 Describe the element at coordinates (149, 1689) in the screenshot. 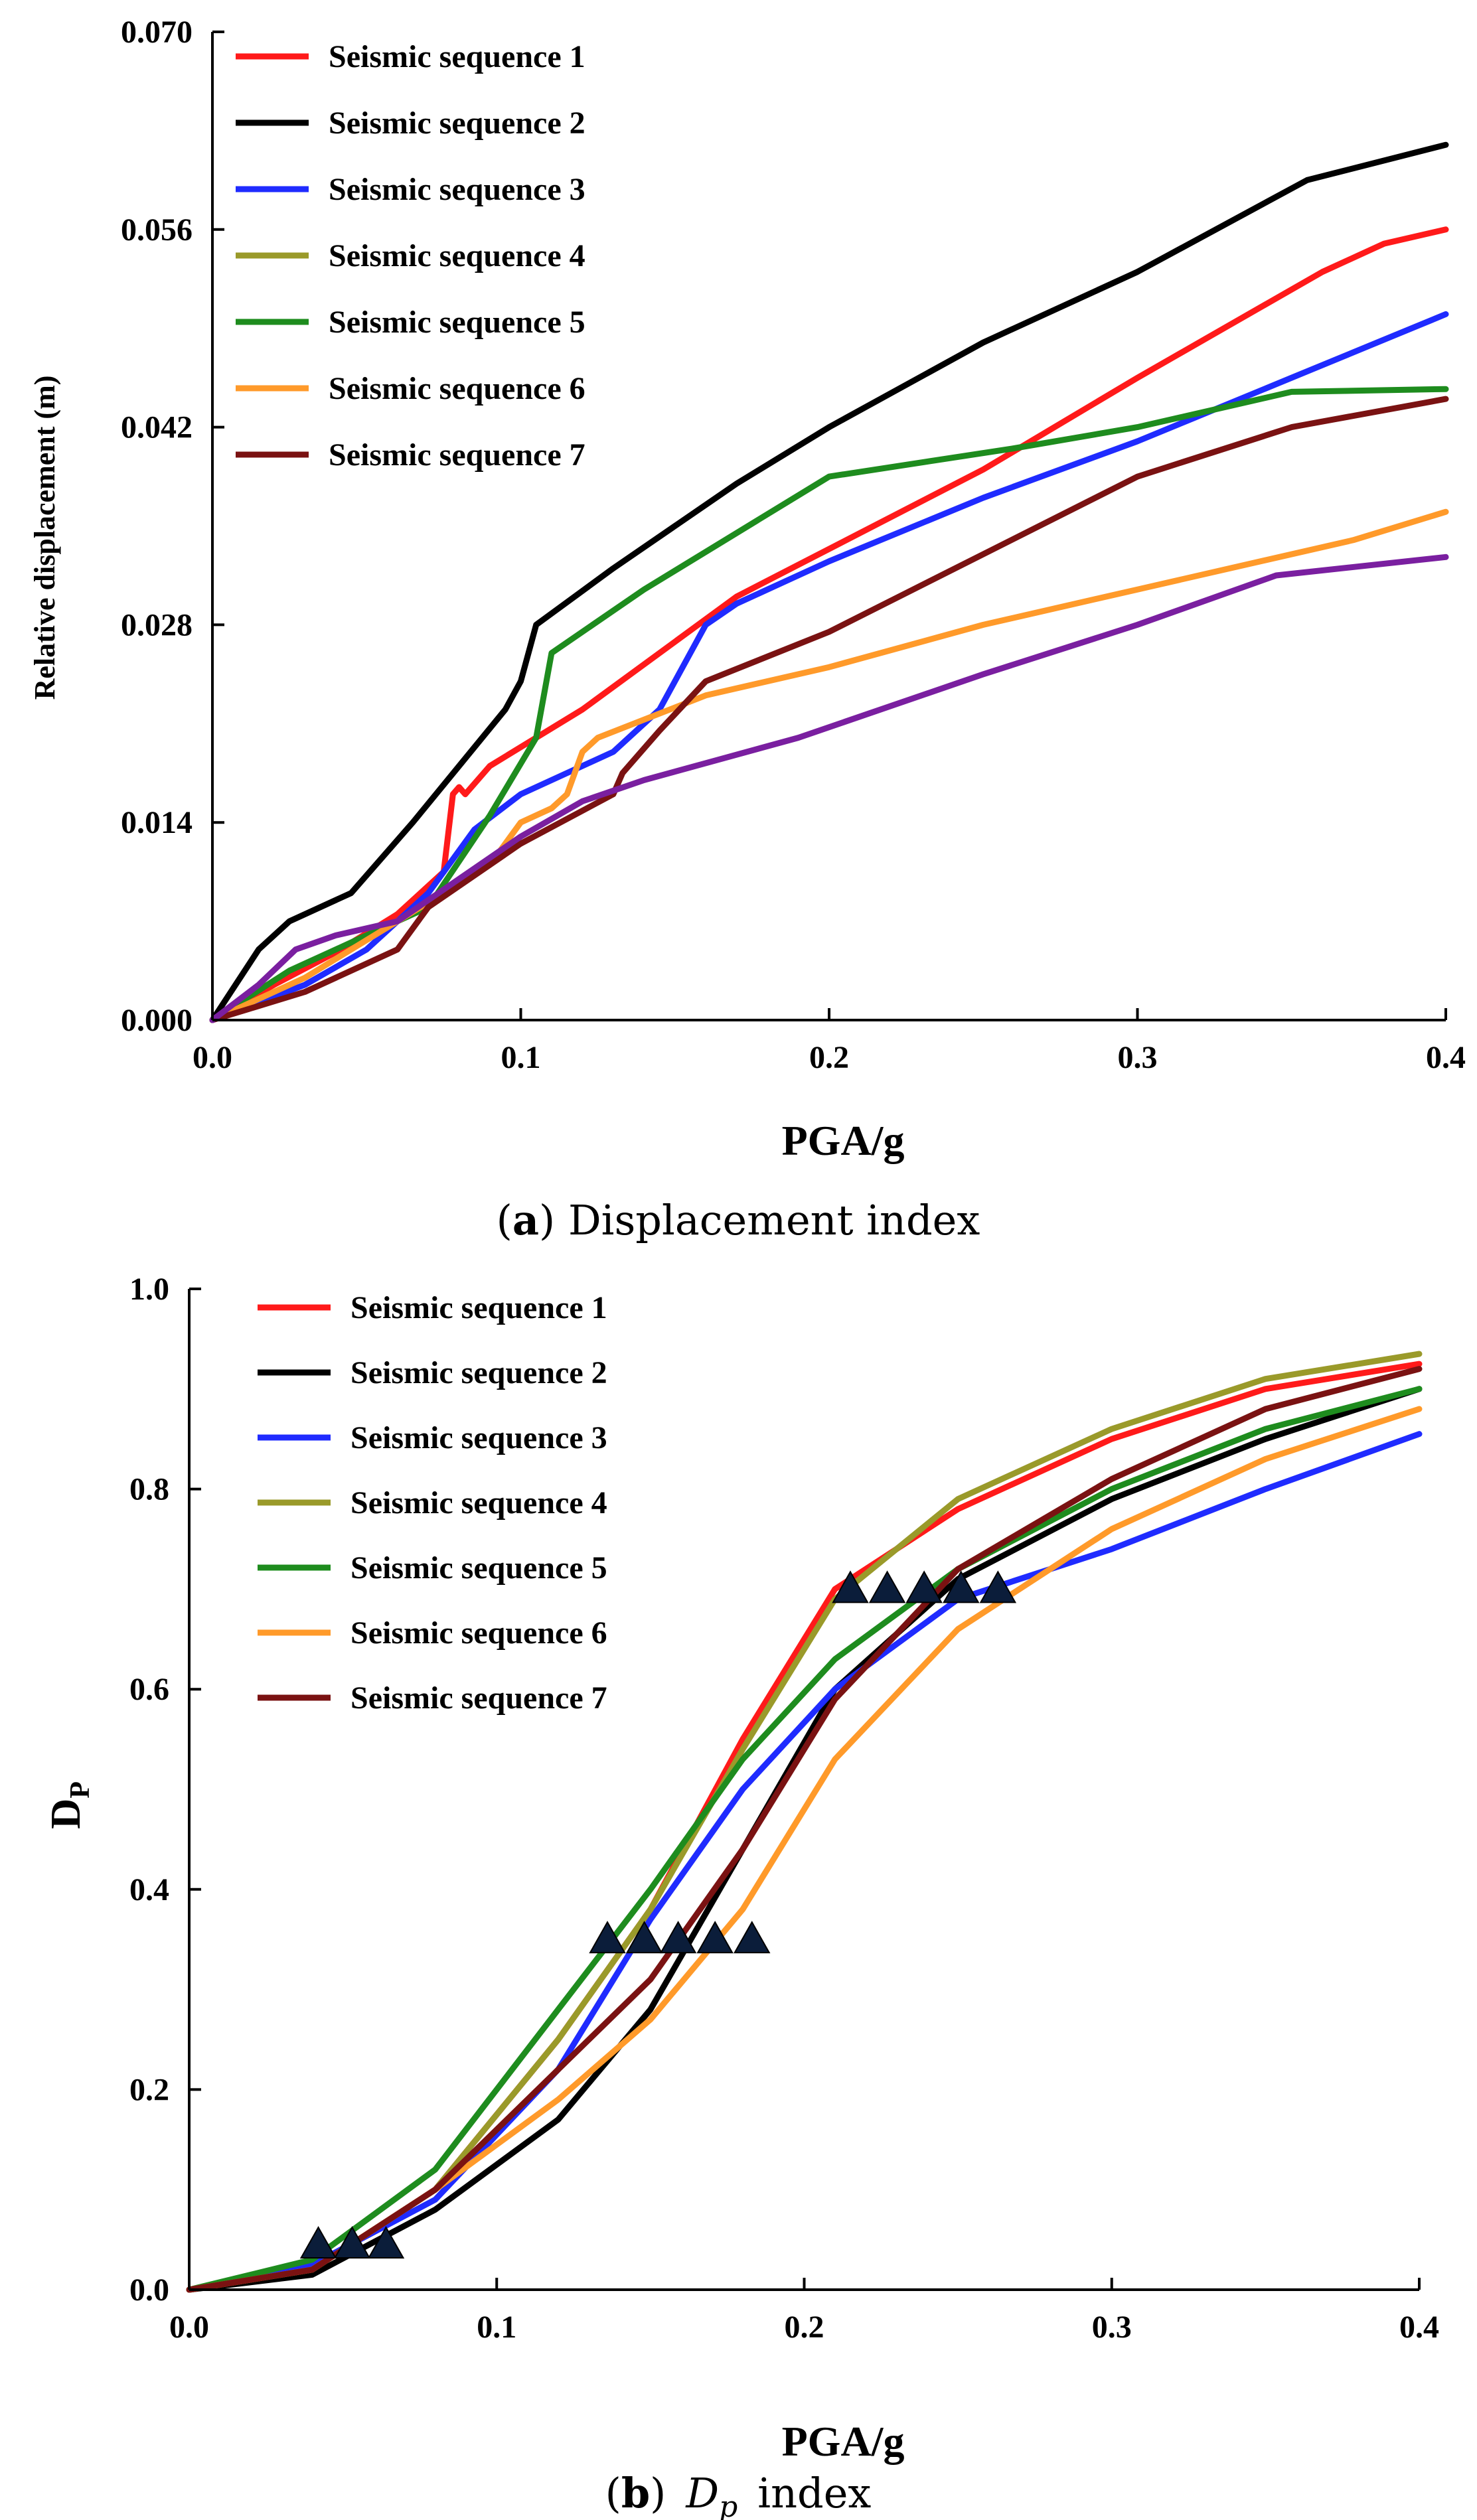

I see `chart-b-y-tick-label: 0.6` at that location.